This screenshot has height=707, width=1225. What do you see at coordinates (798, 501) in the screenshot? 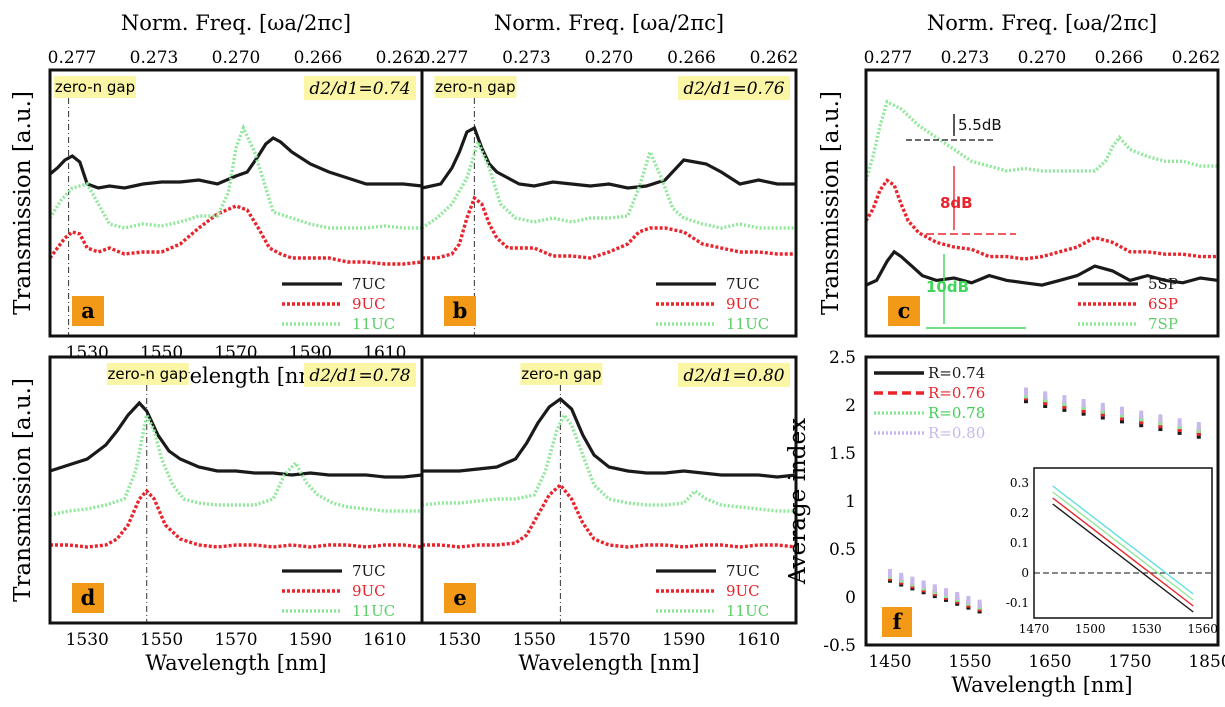
I see `y-axis-label-f: Average index` at bounding box center [798, 501].